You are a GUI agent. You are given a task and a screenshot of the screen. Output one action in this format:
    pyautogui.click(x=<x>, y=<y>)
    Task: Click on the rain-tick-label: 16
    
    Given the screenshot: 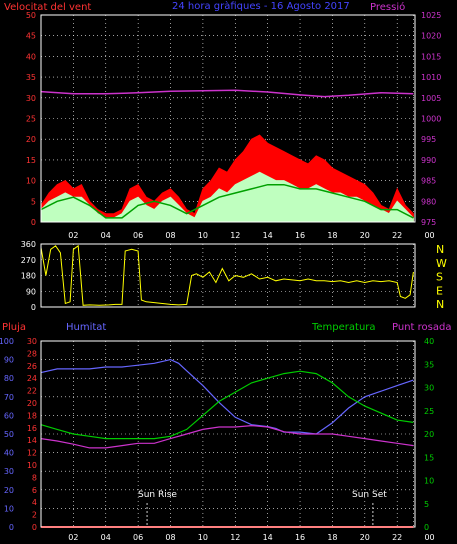 What is the action you would take?
    pyautogui.click(x=32, y=428)
    